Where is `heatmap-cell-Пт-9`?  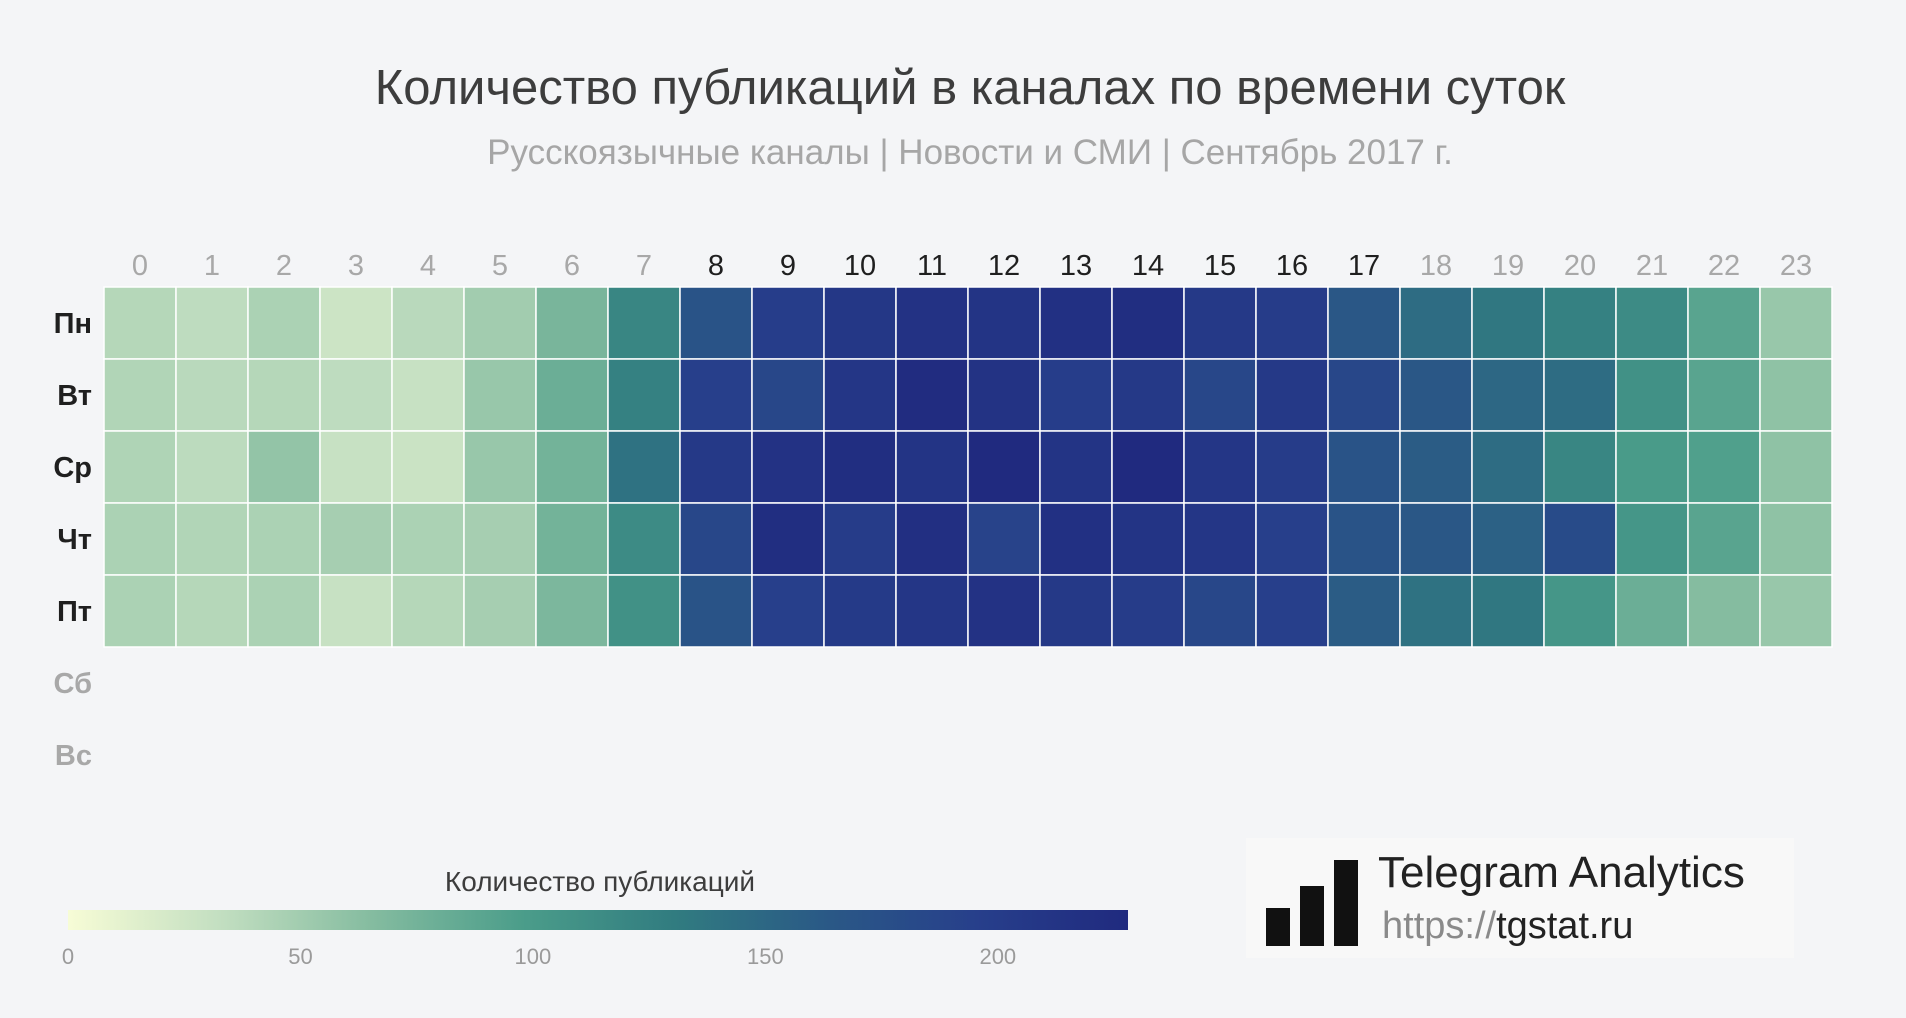
heatmap-cell-Пт-9 is located at coordinates (788, 611).